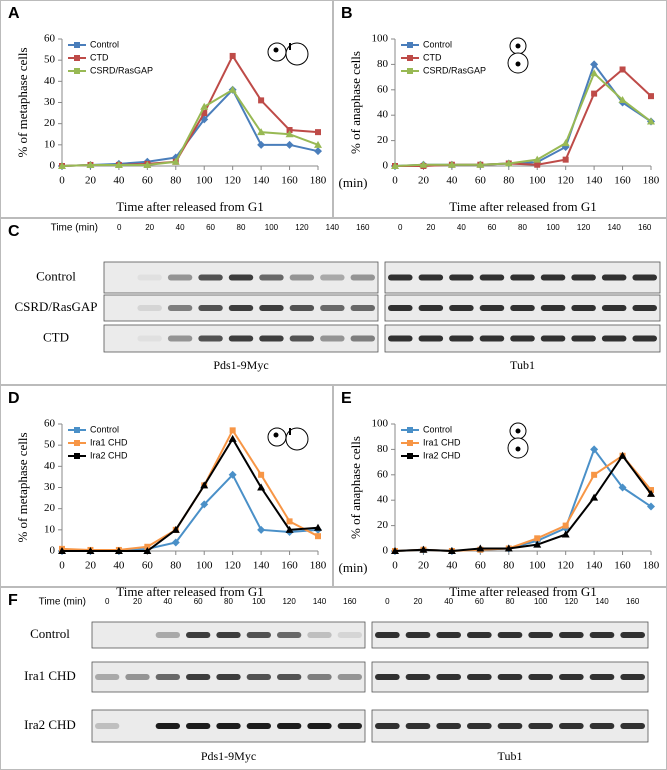 The height and width of the screenshot is (770, 667). What do you see at coordinates (418, 601) in the screenshot?
I see `lane-time: 20` at bounding box center [418, 601].